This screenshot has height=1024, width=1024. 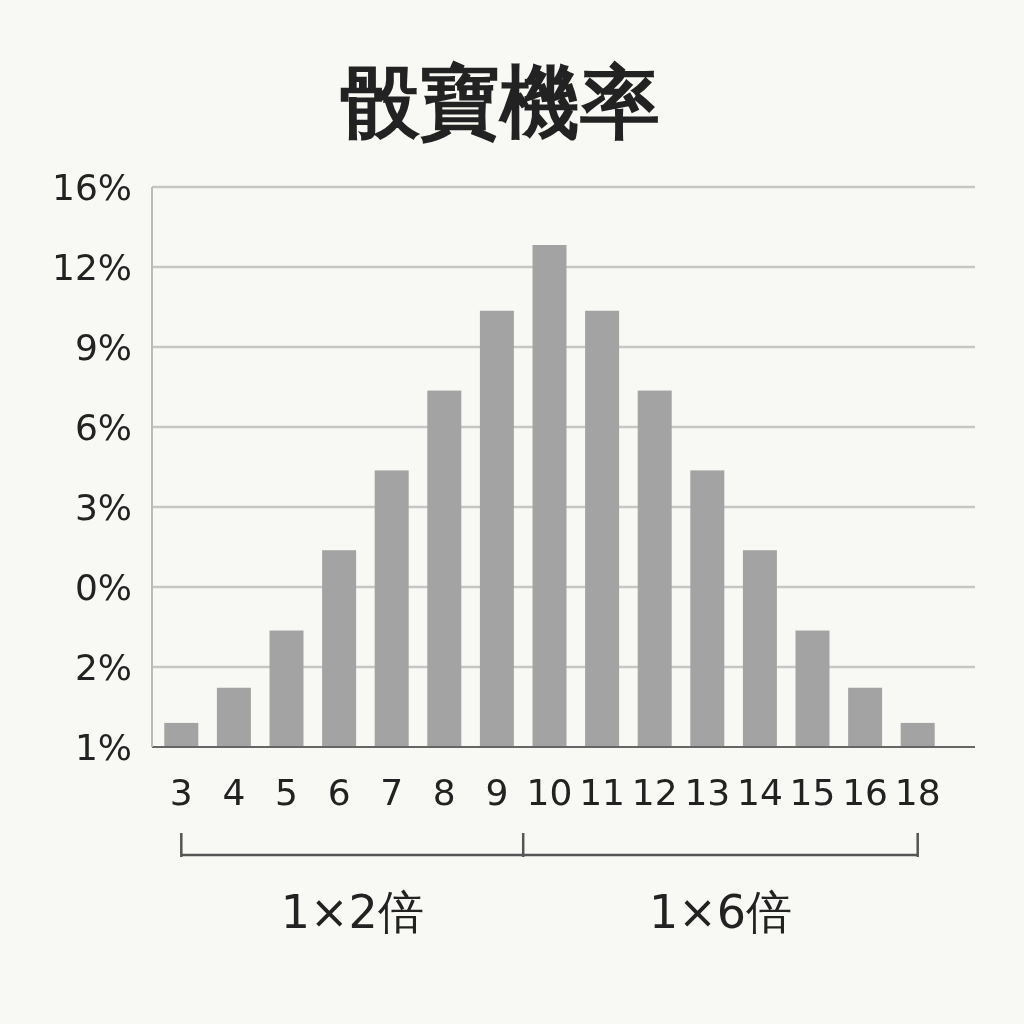 What do you see at coordinates (500, 102) in the screenshot?
I see `chart-title: 骰寶機率` at bounding box center [500, 102].